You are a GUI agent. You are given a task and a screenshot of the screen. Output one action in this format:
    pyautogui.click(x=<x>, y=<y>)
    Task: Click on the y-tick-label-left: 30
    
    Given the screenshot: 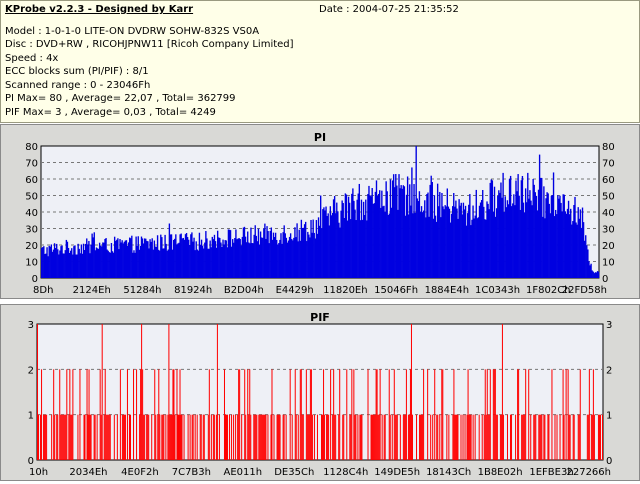 What is the action you would take?
    pyautogui.click(x=31, y=230)
    